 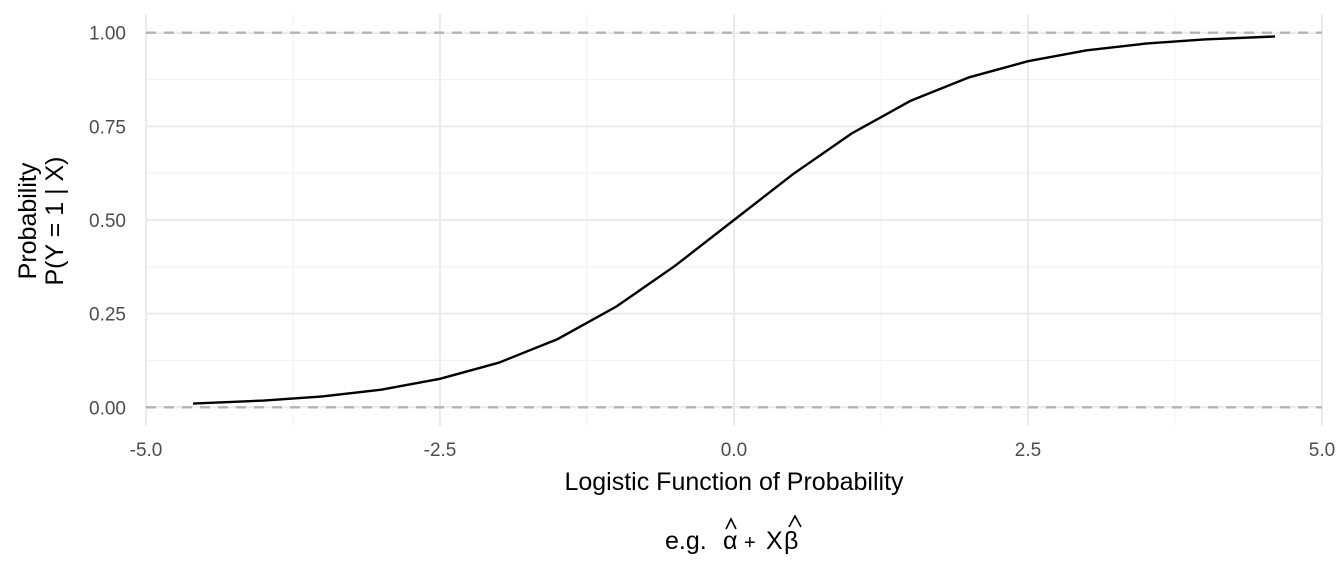 What do you see at coordinates (734, 482) in the screenshot?
I see `x-axis-title: Logistic Function of Probability` at bounding box center [734, 482].